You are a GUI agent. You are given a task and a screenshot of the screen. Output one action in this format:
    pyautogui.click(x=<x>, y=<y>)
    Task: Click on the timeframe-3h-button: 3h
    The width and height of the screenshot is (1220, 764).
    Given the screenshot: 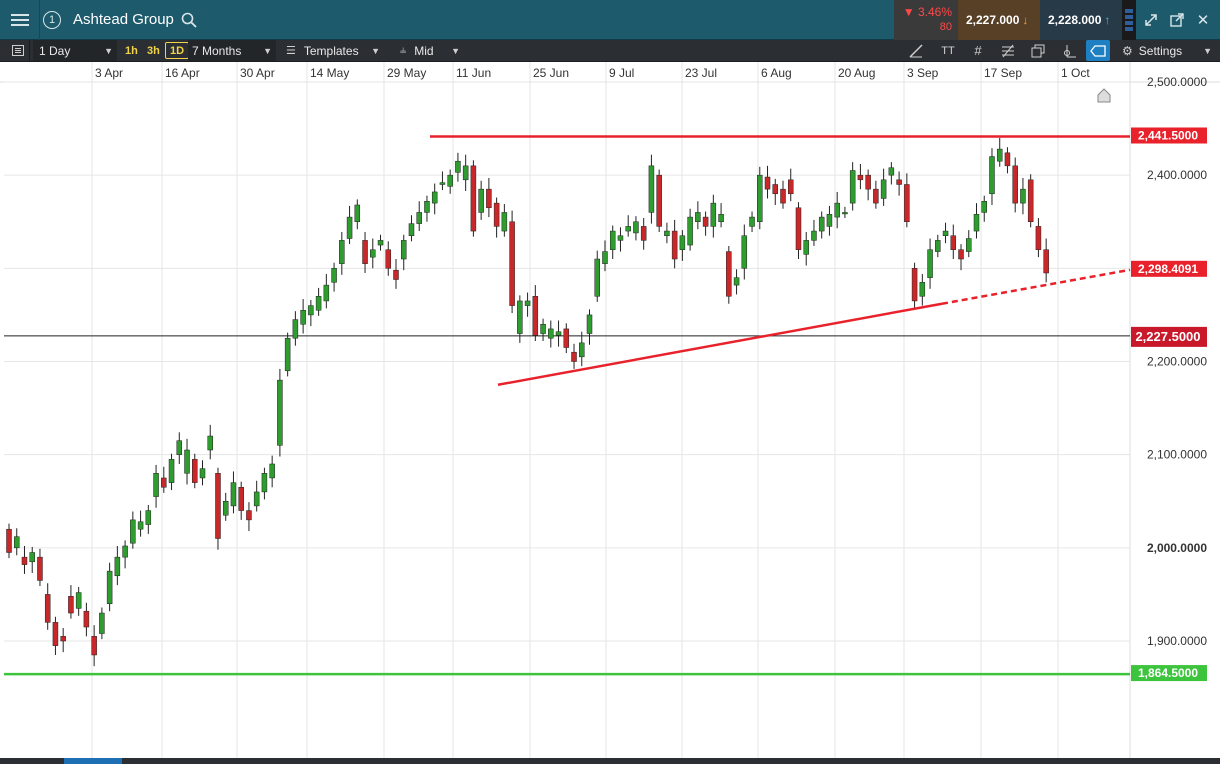 What is the action you would take?
    pyautogui.click(x=153, y=50)
    